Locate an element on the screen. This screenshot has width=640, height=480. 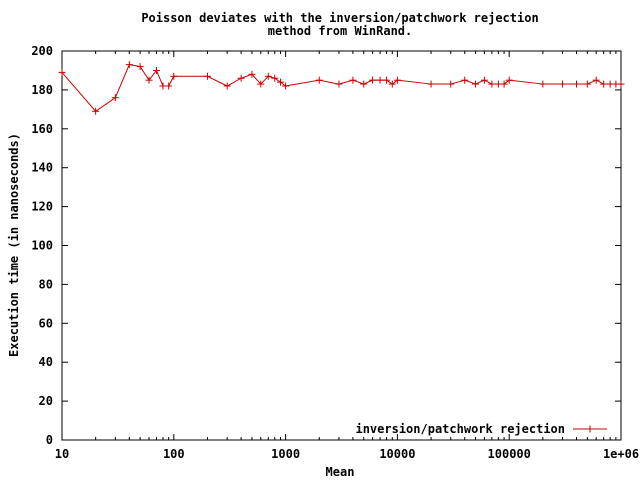
y-tick-label: 140 is located at coordinates (42, 168).